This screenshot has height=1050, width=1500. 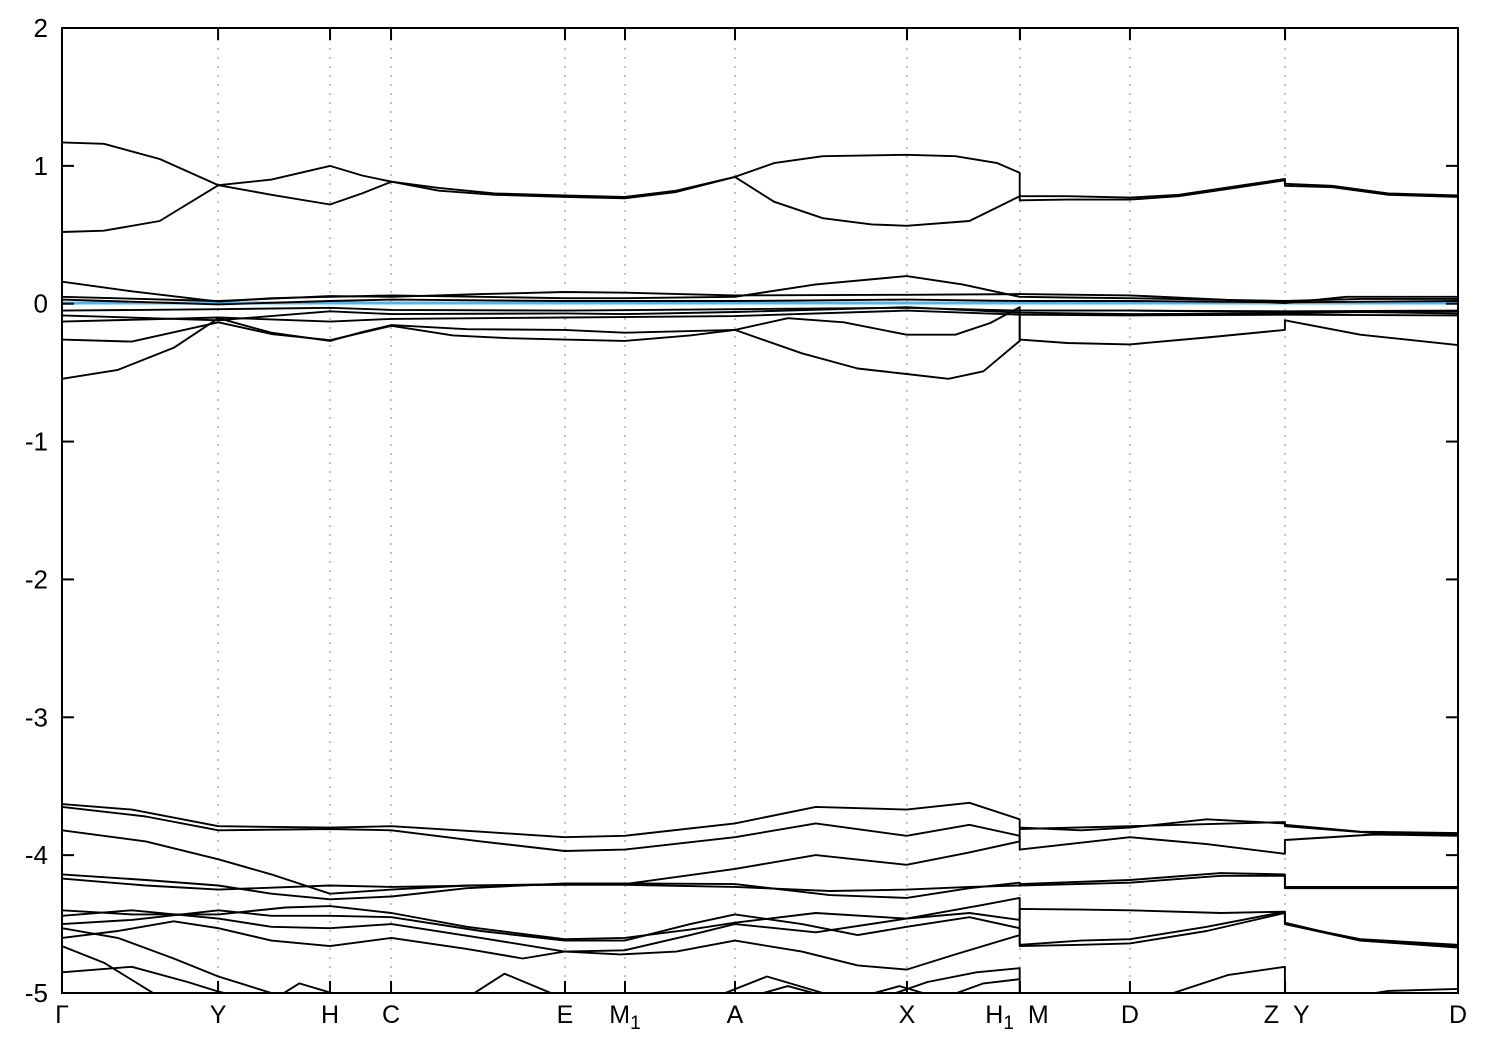 What do you see at coordinates (41, 28) in the screenshot?
I see `y-tick-label-2: 2` at bounding box center [41, 28].